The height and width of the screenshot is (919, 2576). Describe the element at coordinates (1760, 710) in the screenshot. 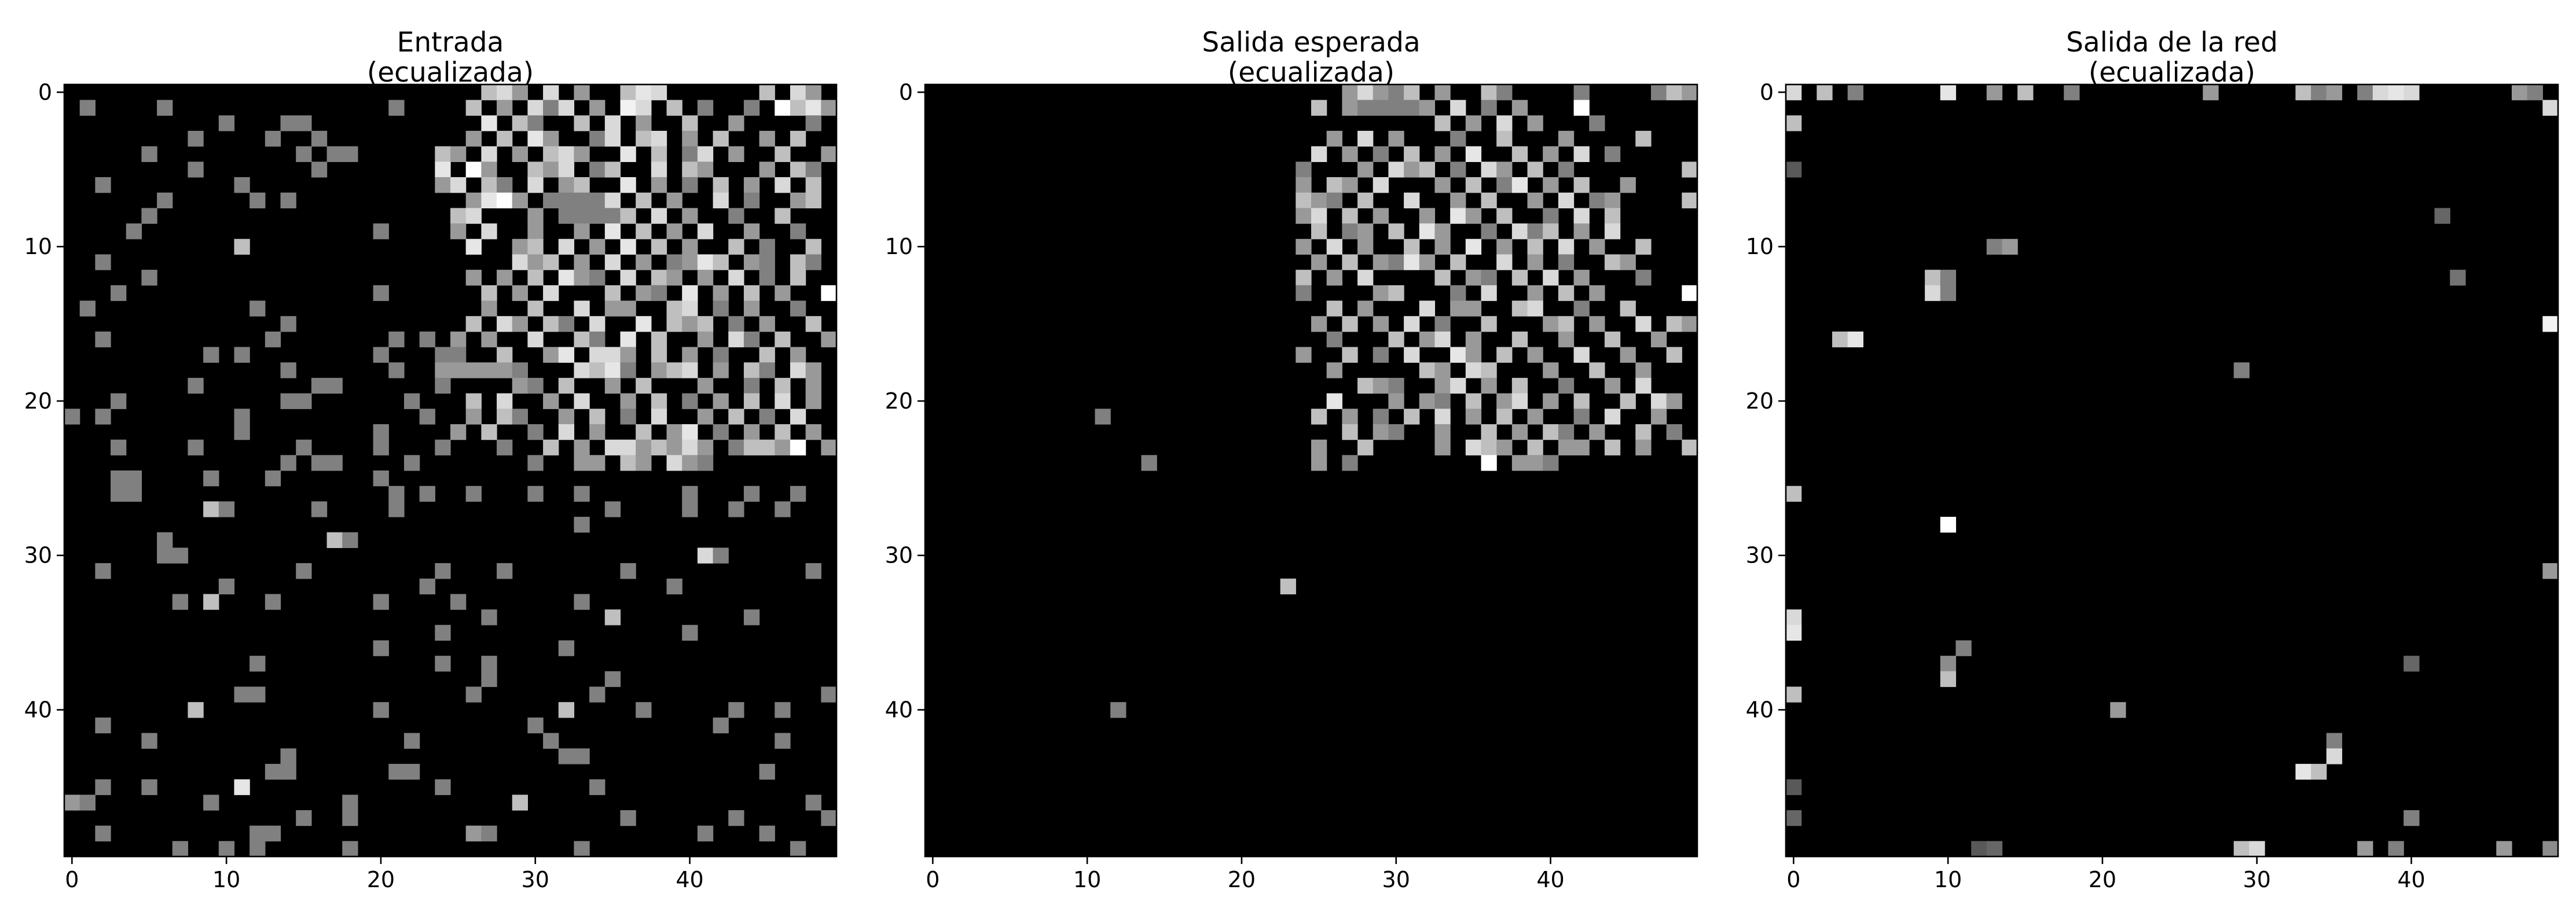

I see `y-tick-label: 40` at that location.